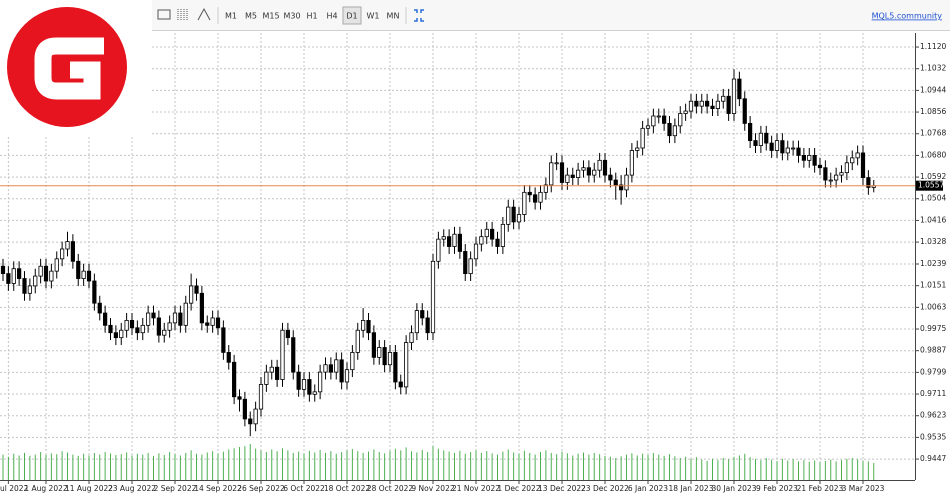  Describe the element at coordinates (251, 16) in the screenshot. I see `timeframe-button: M5` at that location.